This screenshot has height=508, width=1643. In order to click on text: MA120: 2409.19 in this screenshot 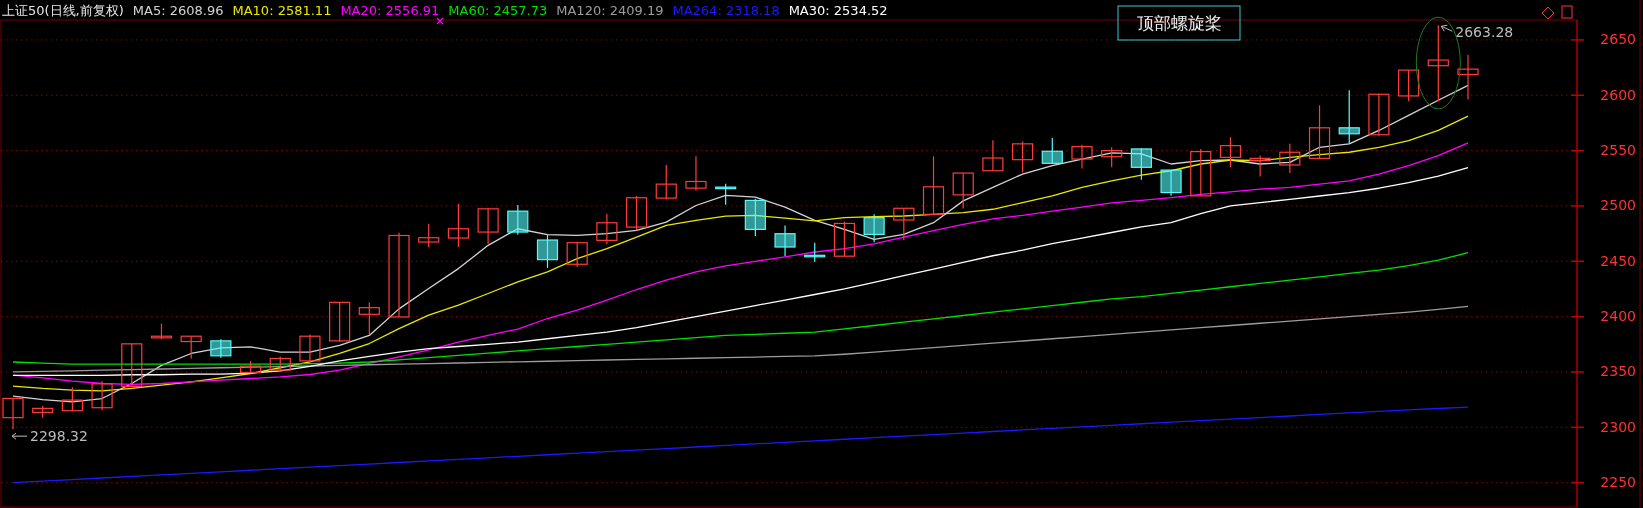, I will do `click(610, 10)`.